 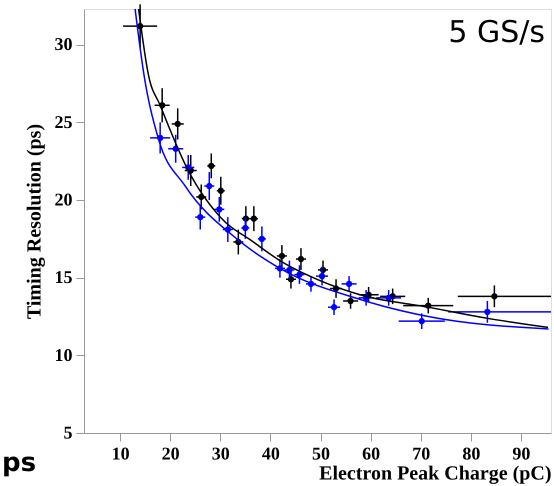 I want to click on y-axis-title: Timing Resolution (ps), so click(x=35, y=222).